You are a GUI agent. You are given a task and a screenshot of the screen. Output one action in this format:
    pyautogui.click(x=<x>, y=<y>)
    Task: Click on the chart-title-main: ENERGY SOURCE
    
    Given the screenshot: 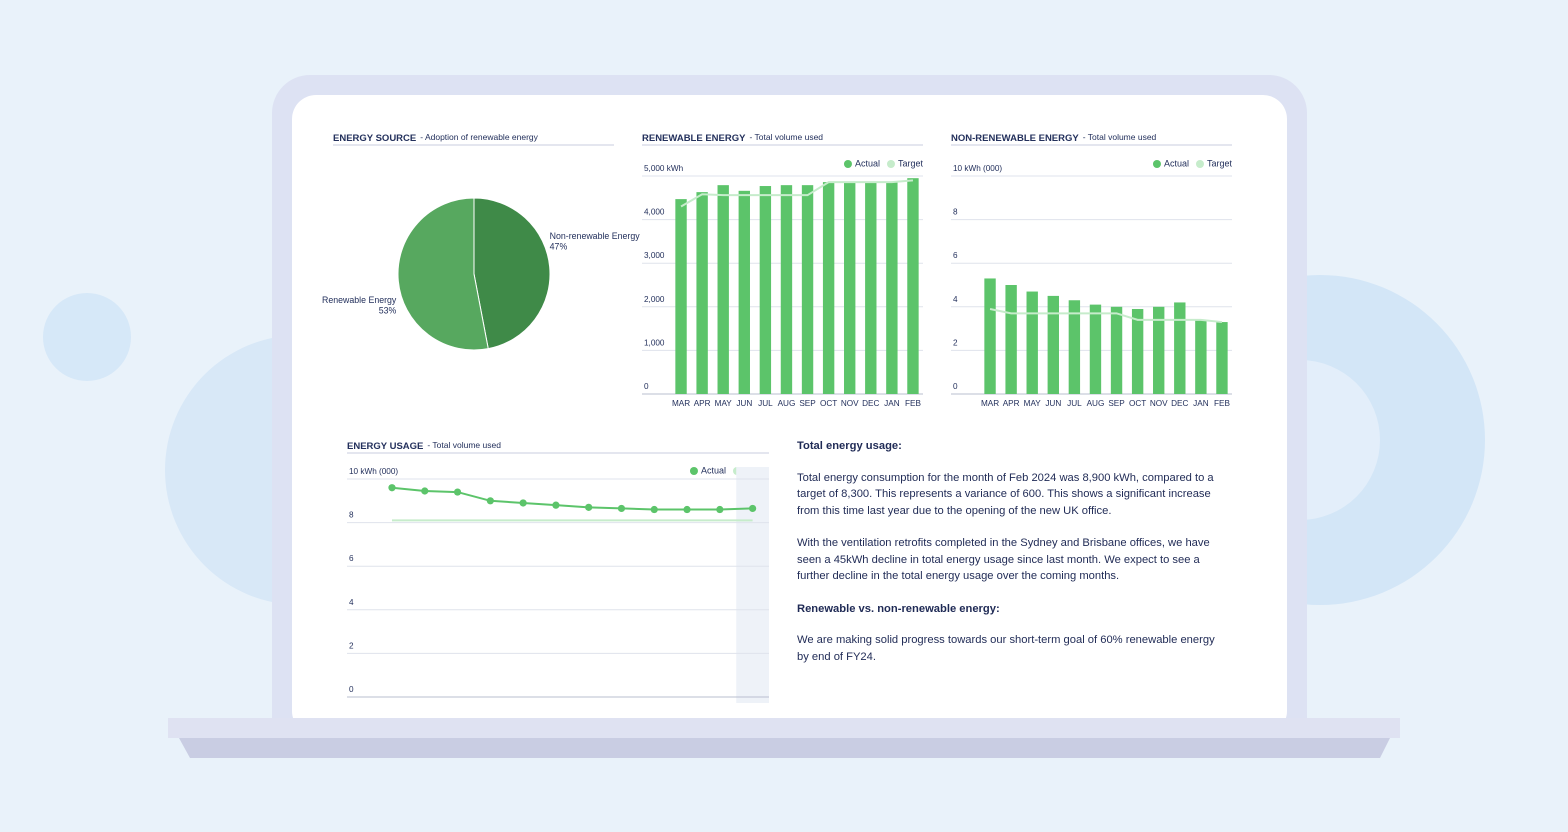 What is the action you would take?
    pyautogui.click(x=374, y=138)
    